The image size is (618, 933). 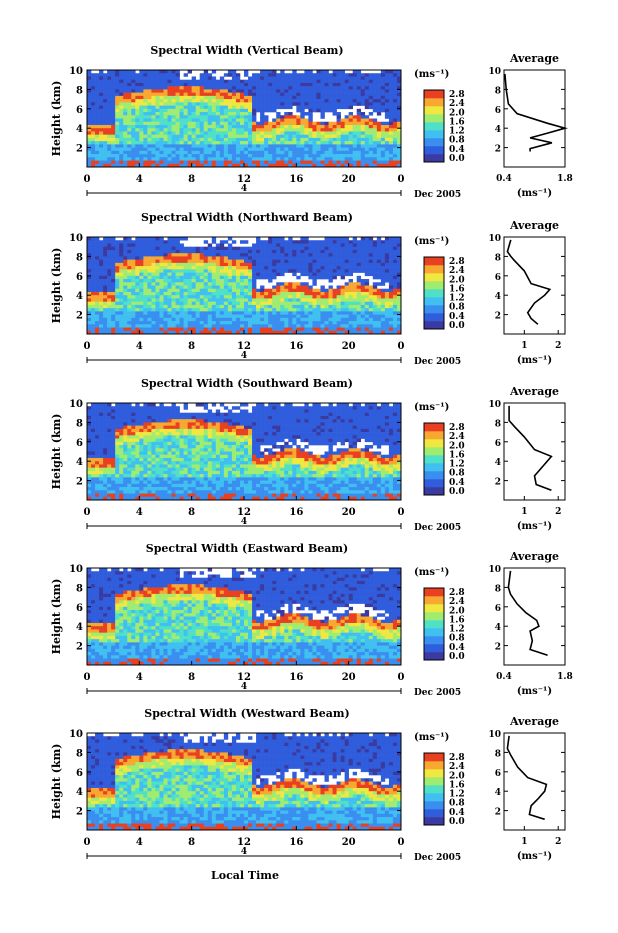 I want to click on y-axis-label: Height (km), so click(x=56, y=286).